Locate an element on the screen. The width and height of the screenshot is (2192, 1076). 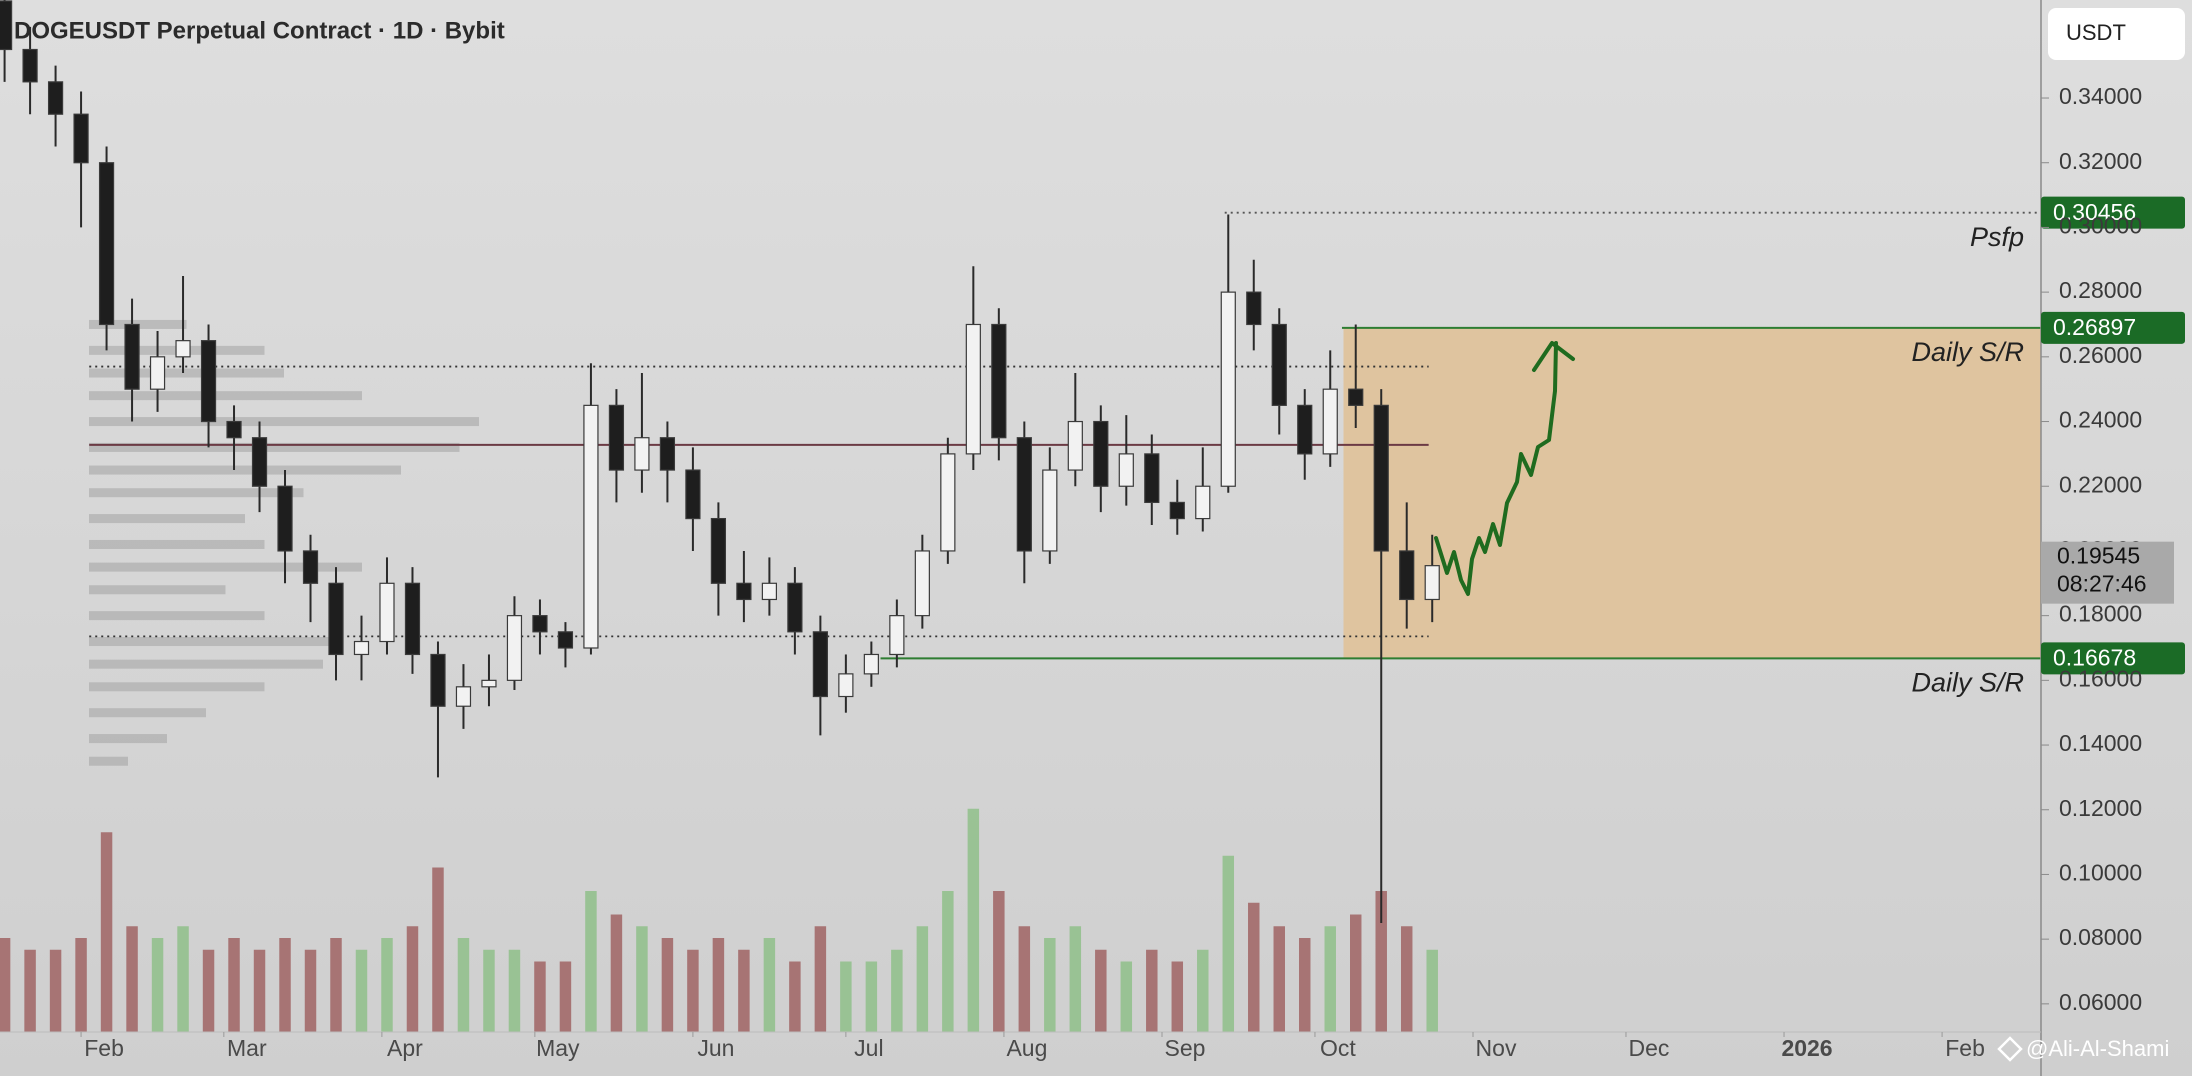
y-tick-label: 0.28000 is located at coordinates (2100, 290).